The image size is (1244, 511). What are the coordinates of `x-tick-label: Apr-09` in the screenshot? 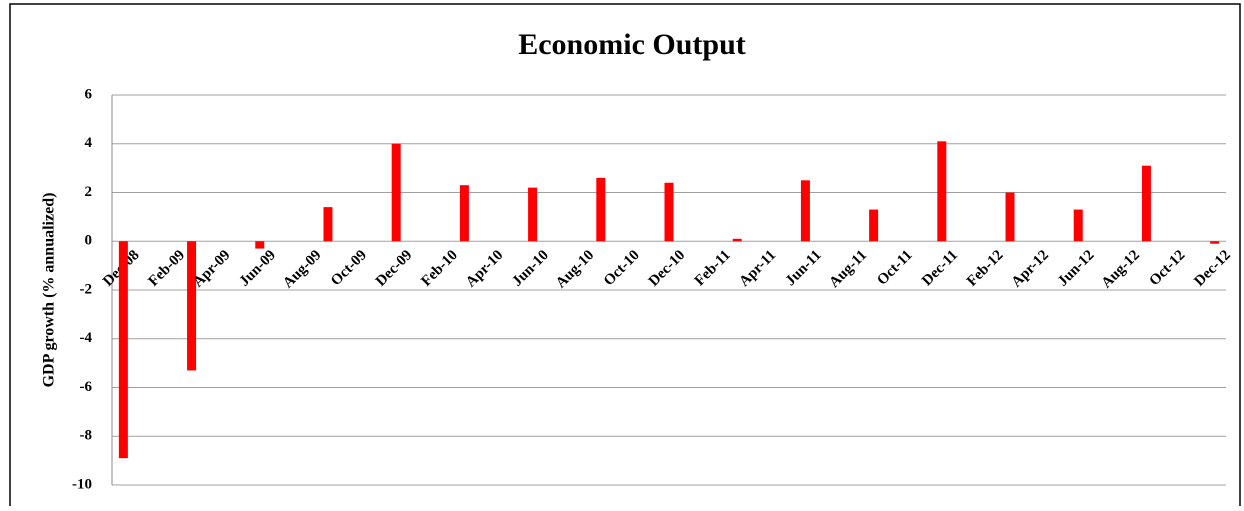 It's located at (211, 268).